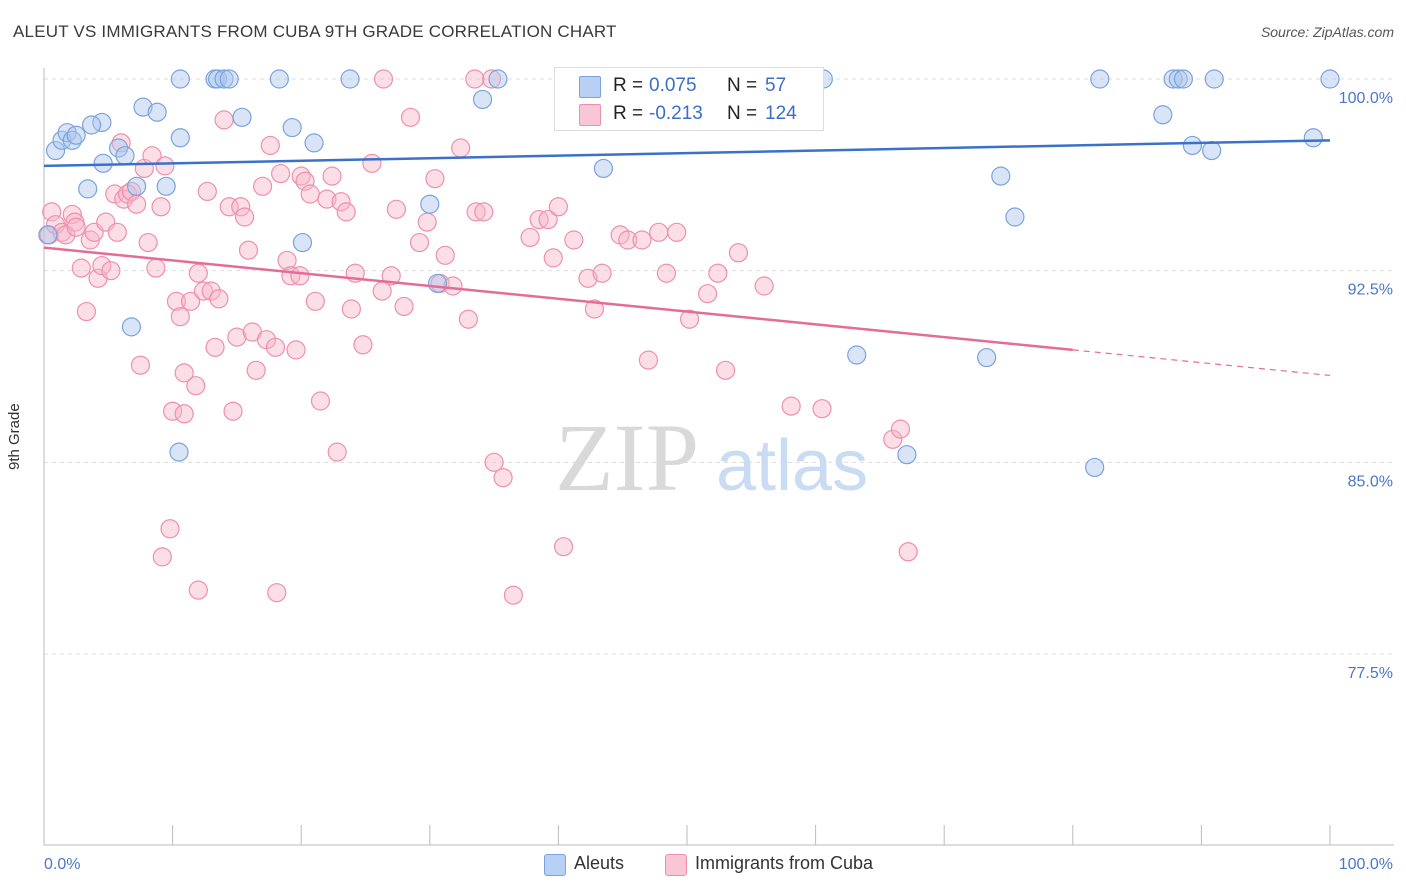 The width and height of the screenshot is (1406, 892). What do you see at coordinates (689, 86) in the screenshot?
I see `legend-row-aleuts: R = 0.075 N = 57` at bounding box center [689, 86].